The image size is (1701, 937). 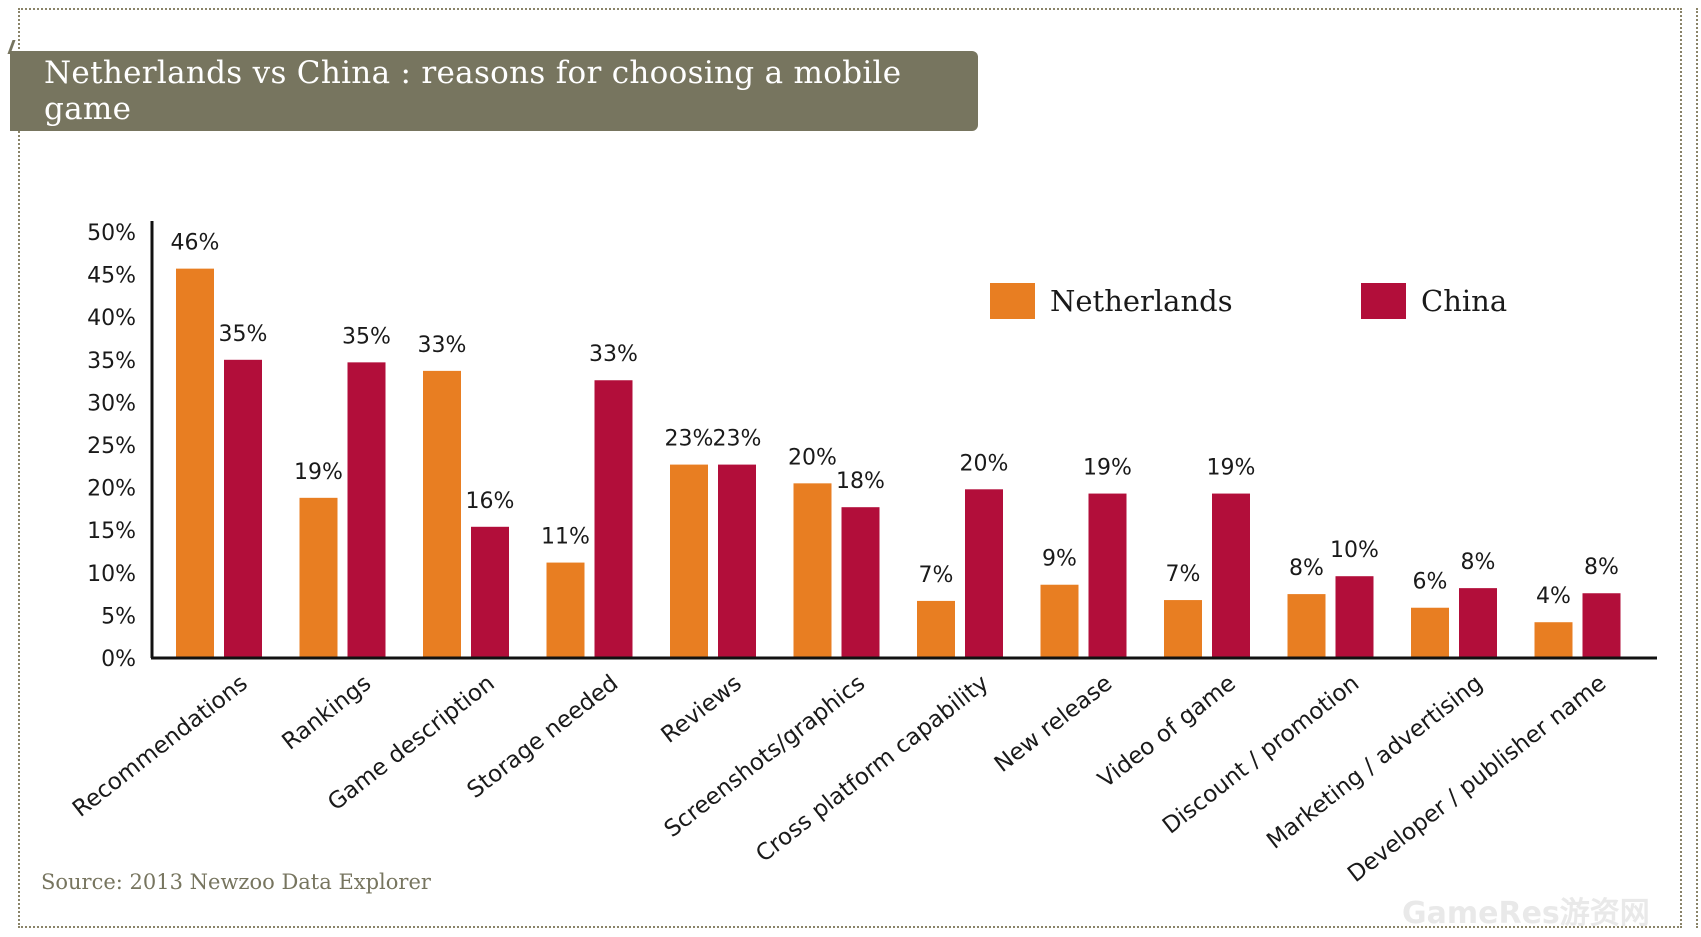 What do you see at coordinates (111, 489) in the screenshot?
I see `y-tick-label: 20%` at bounding box center [111, 489].